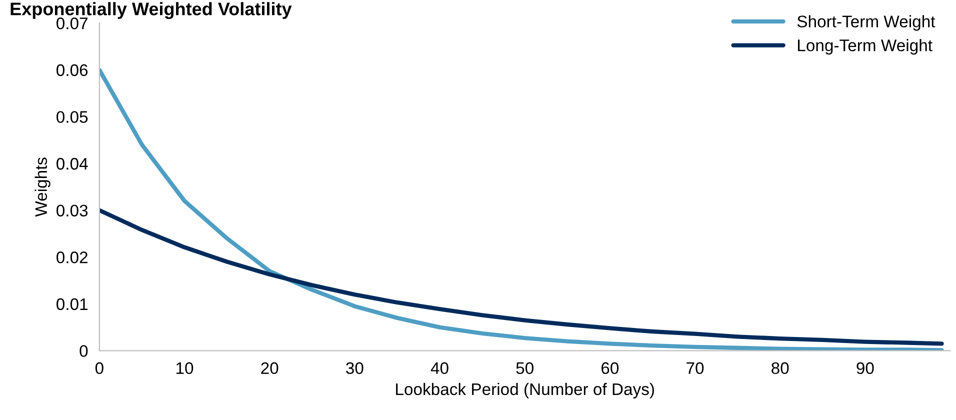 This screenshot has height=420, width=956. Describe the element at coordinates (72, 210) in the screenshot. I see `y-tick-label: 0.03` at that location.